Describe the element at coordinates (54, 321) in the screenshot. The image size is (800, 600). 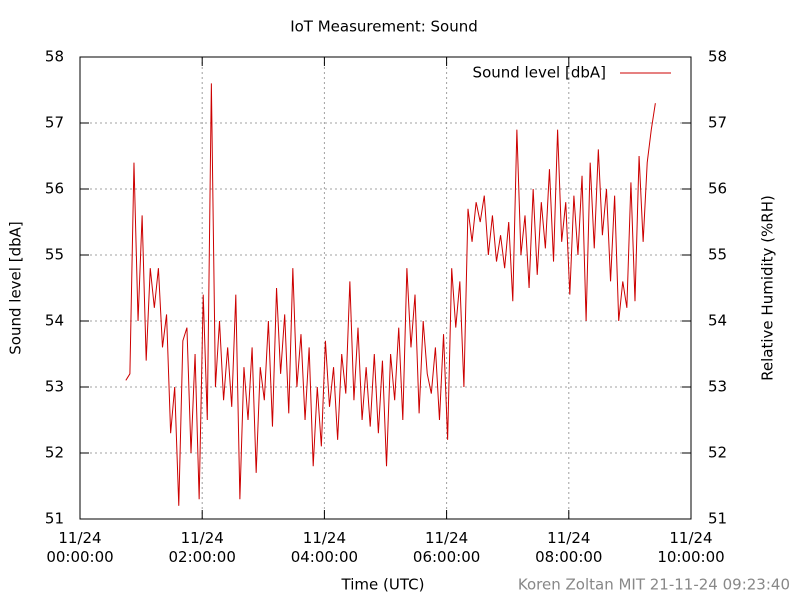
I see `y-tick-label: 54` at that location.